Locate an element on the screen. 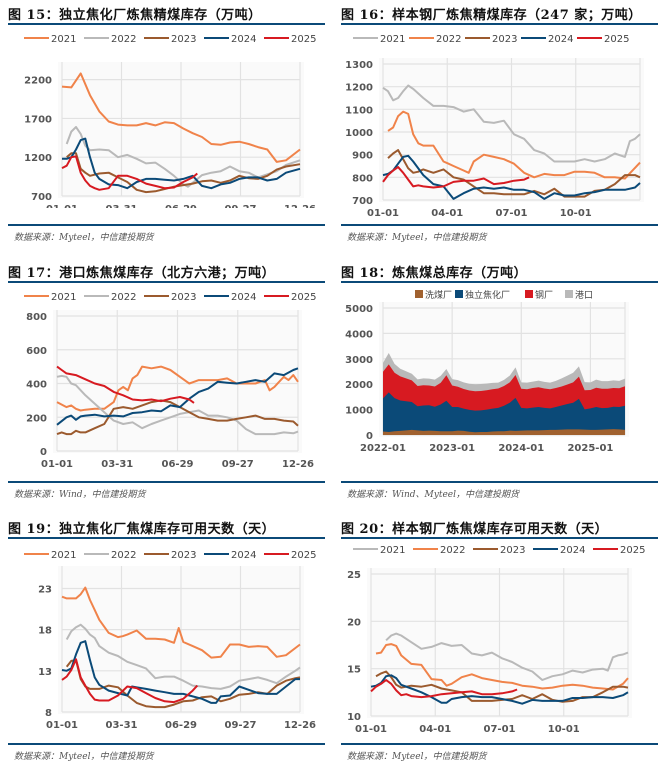 This screenshot has width=658, height=769. y-tick-label: 10 is located at coordinates (354, 717).